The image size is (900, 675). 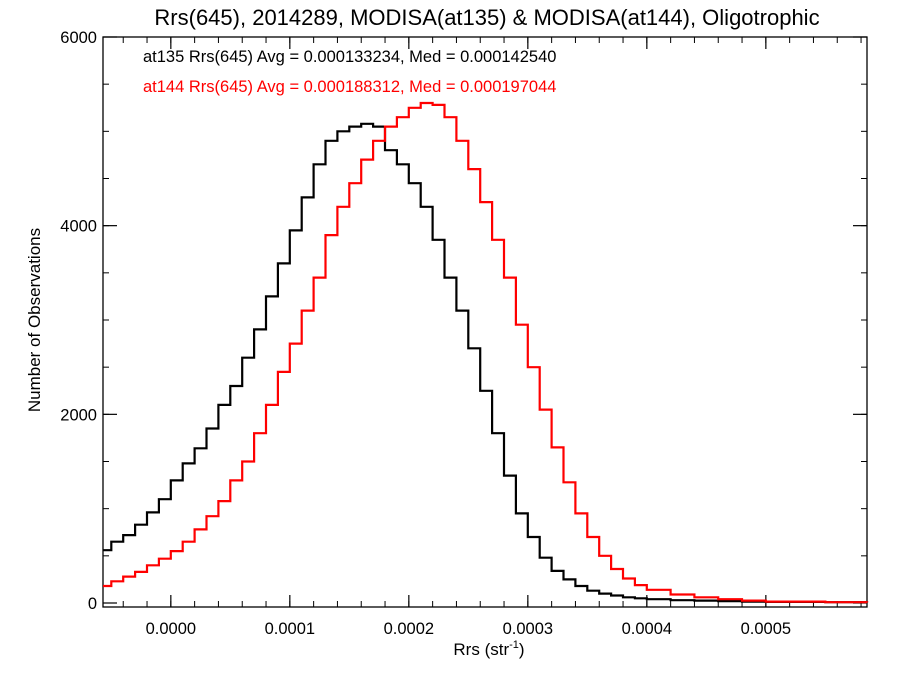 What do you see at coordinates (647, 629) in the screenshot?
I see `x-tick-label: 0.0004` at bounding box center [647, 629].